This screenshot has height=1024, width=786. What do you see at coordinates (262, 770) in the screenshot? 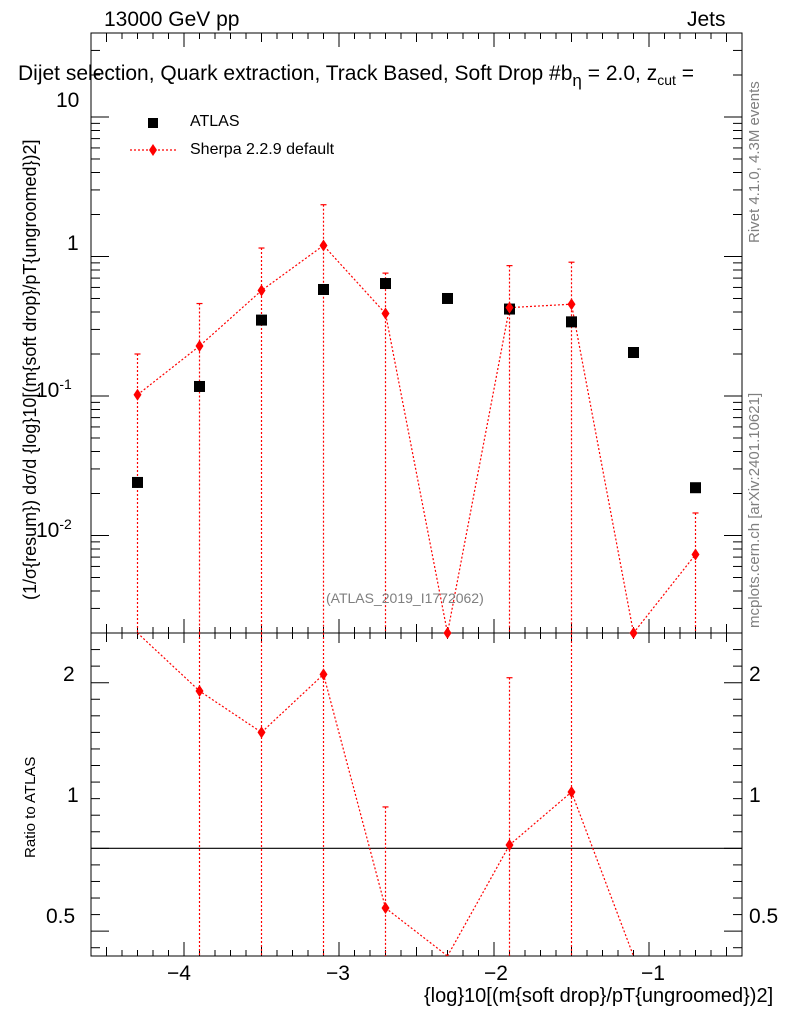
I see `mc-ratio-line-left` at bounding box center [262, 770].